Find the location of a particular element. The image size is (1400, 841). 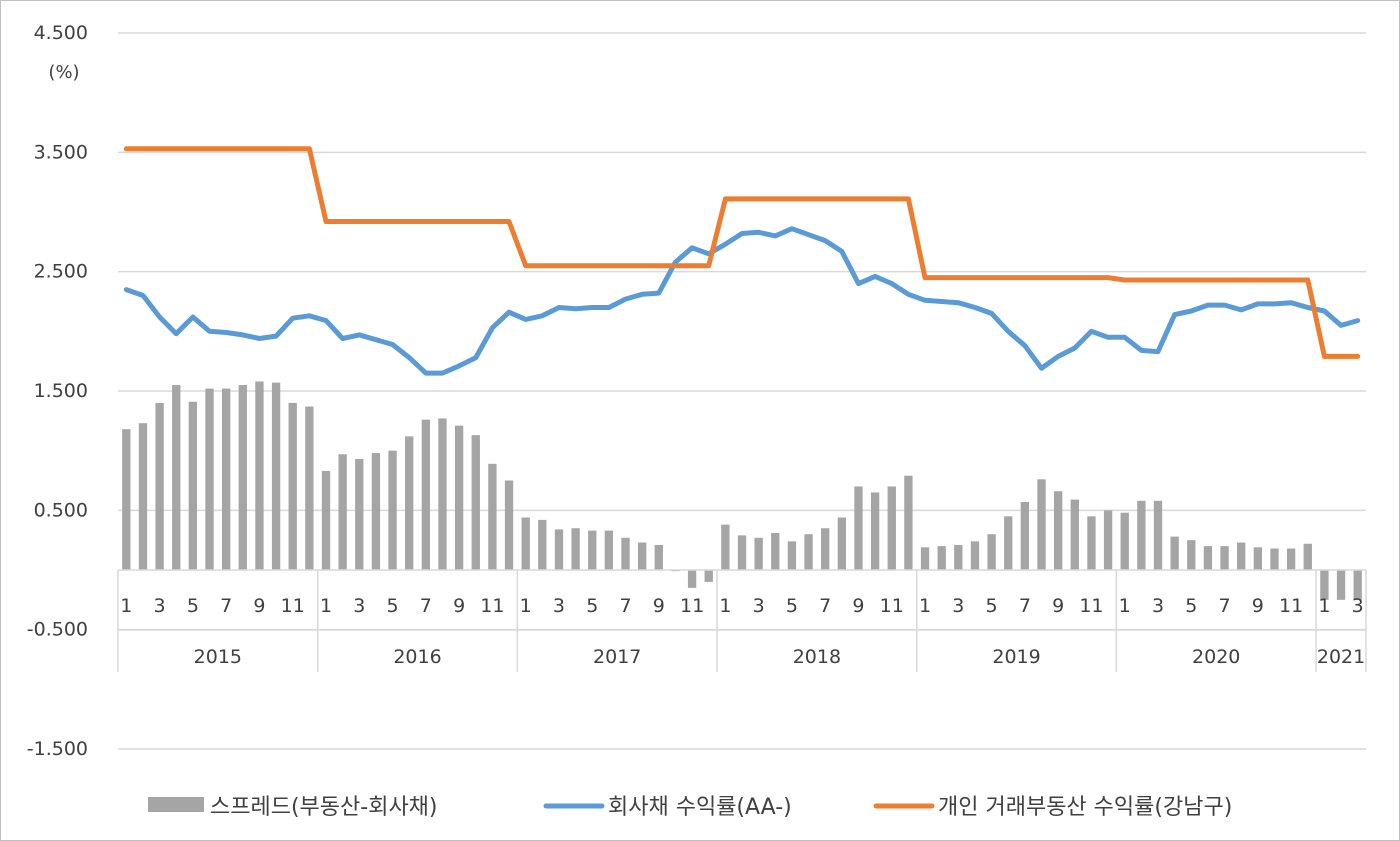

year-label: 2018 is located at coordinates (817, 657).